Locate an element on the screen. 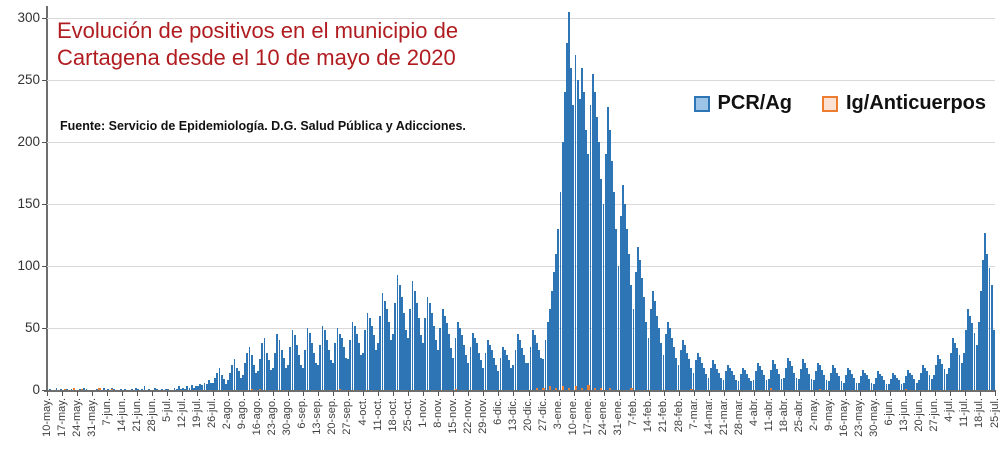 The width and height of the screenshot is (1000, 470). x-axis-label: 18-oct. is located at coordinates (392, 415).